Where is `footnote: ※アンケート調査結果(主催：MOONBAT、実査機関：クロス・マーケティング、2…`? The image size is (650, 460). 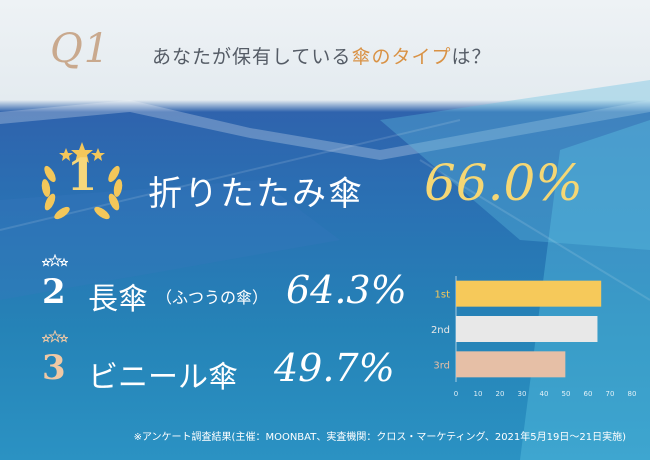 footnote: ※アンケート調査結果(主催：MOONBAT、実査機関：クロス・マーケティング、2… is located at coordinates (379, 437).